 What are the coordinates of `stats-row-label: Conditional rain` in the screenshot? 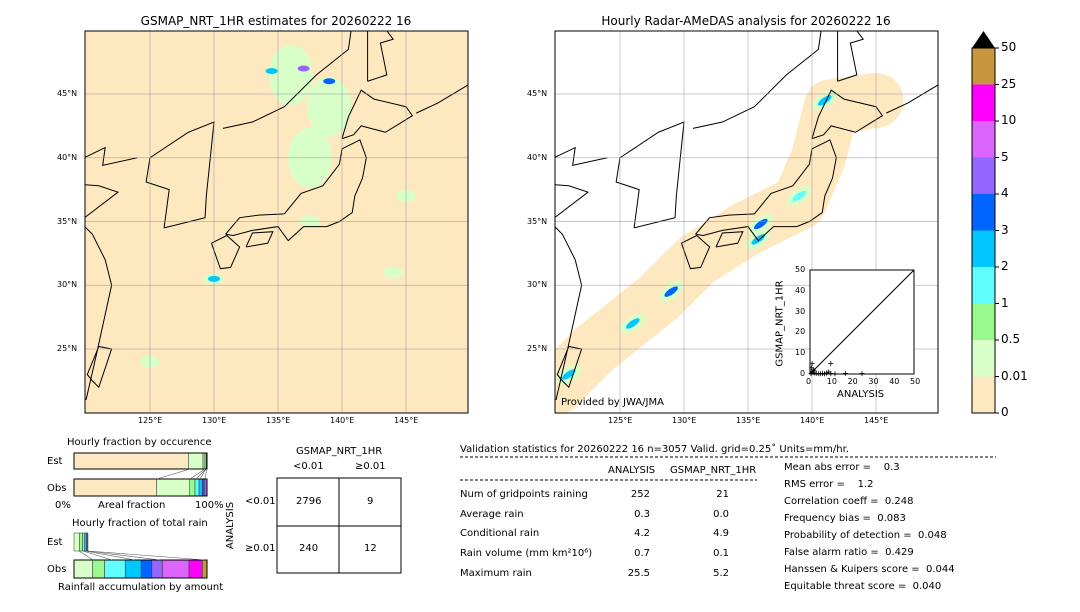 It's located at (500, 534).